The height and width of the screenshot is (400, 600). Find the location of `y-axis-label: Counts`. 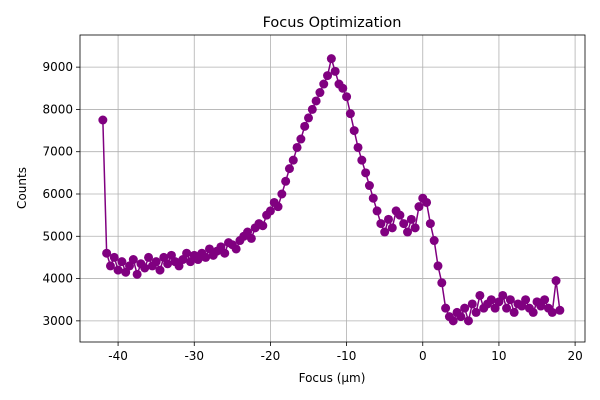

y-axis-label: Counts is located at coordinates (22, 188).